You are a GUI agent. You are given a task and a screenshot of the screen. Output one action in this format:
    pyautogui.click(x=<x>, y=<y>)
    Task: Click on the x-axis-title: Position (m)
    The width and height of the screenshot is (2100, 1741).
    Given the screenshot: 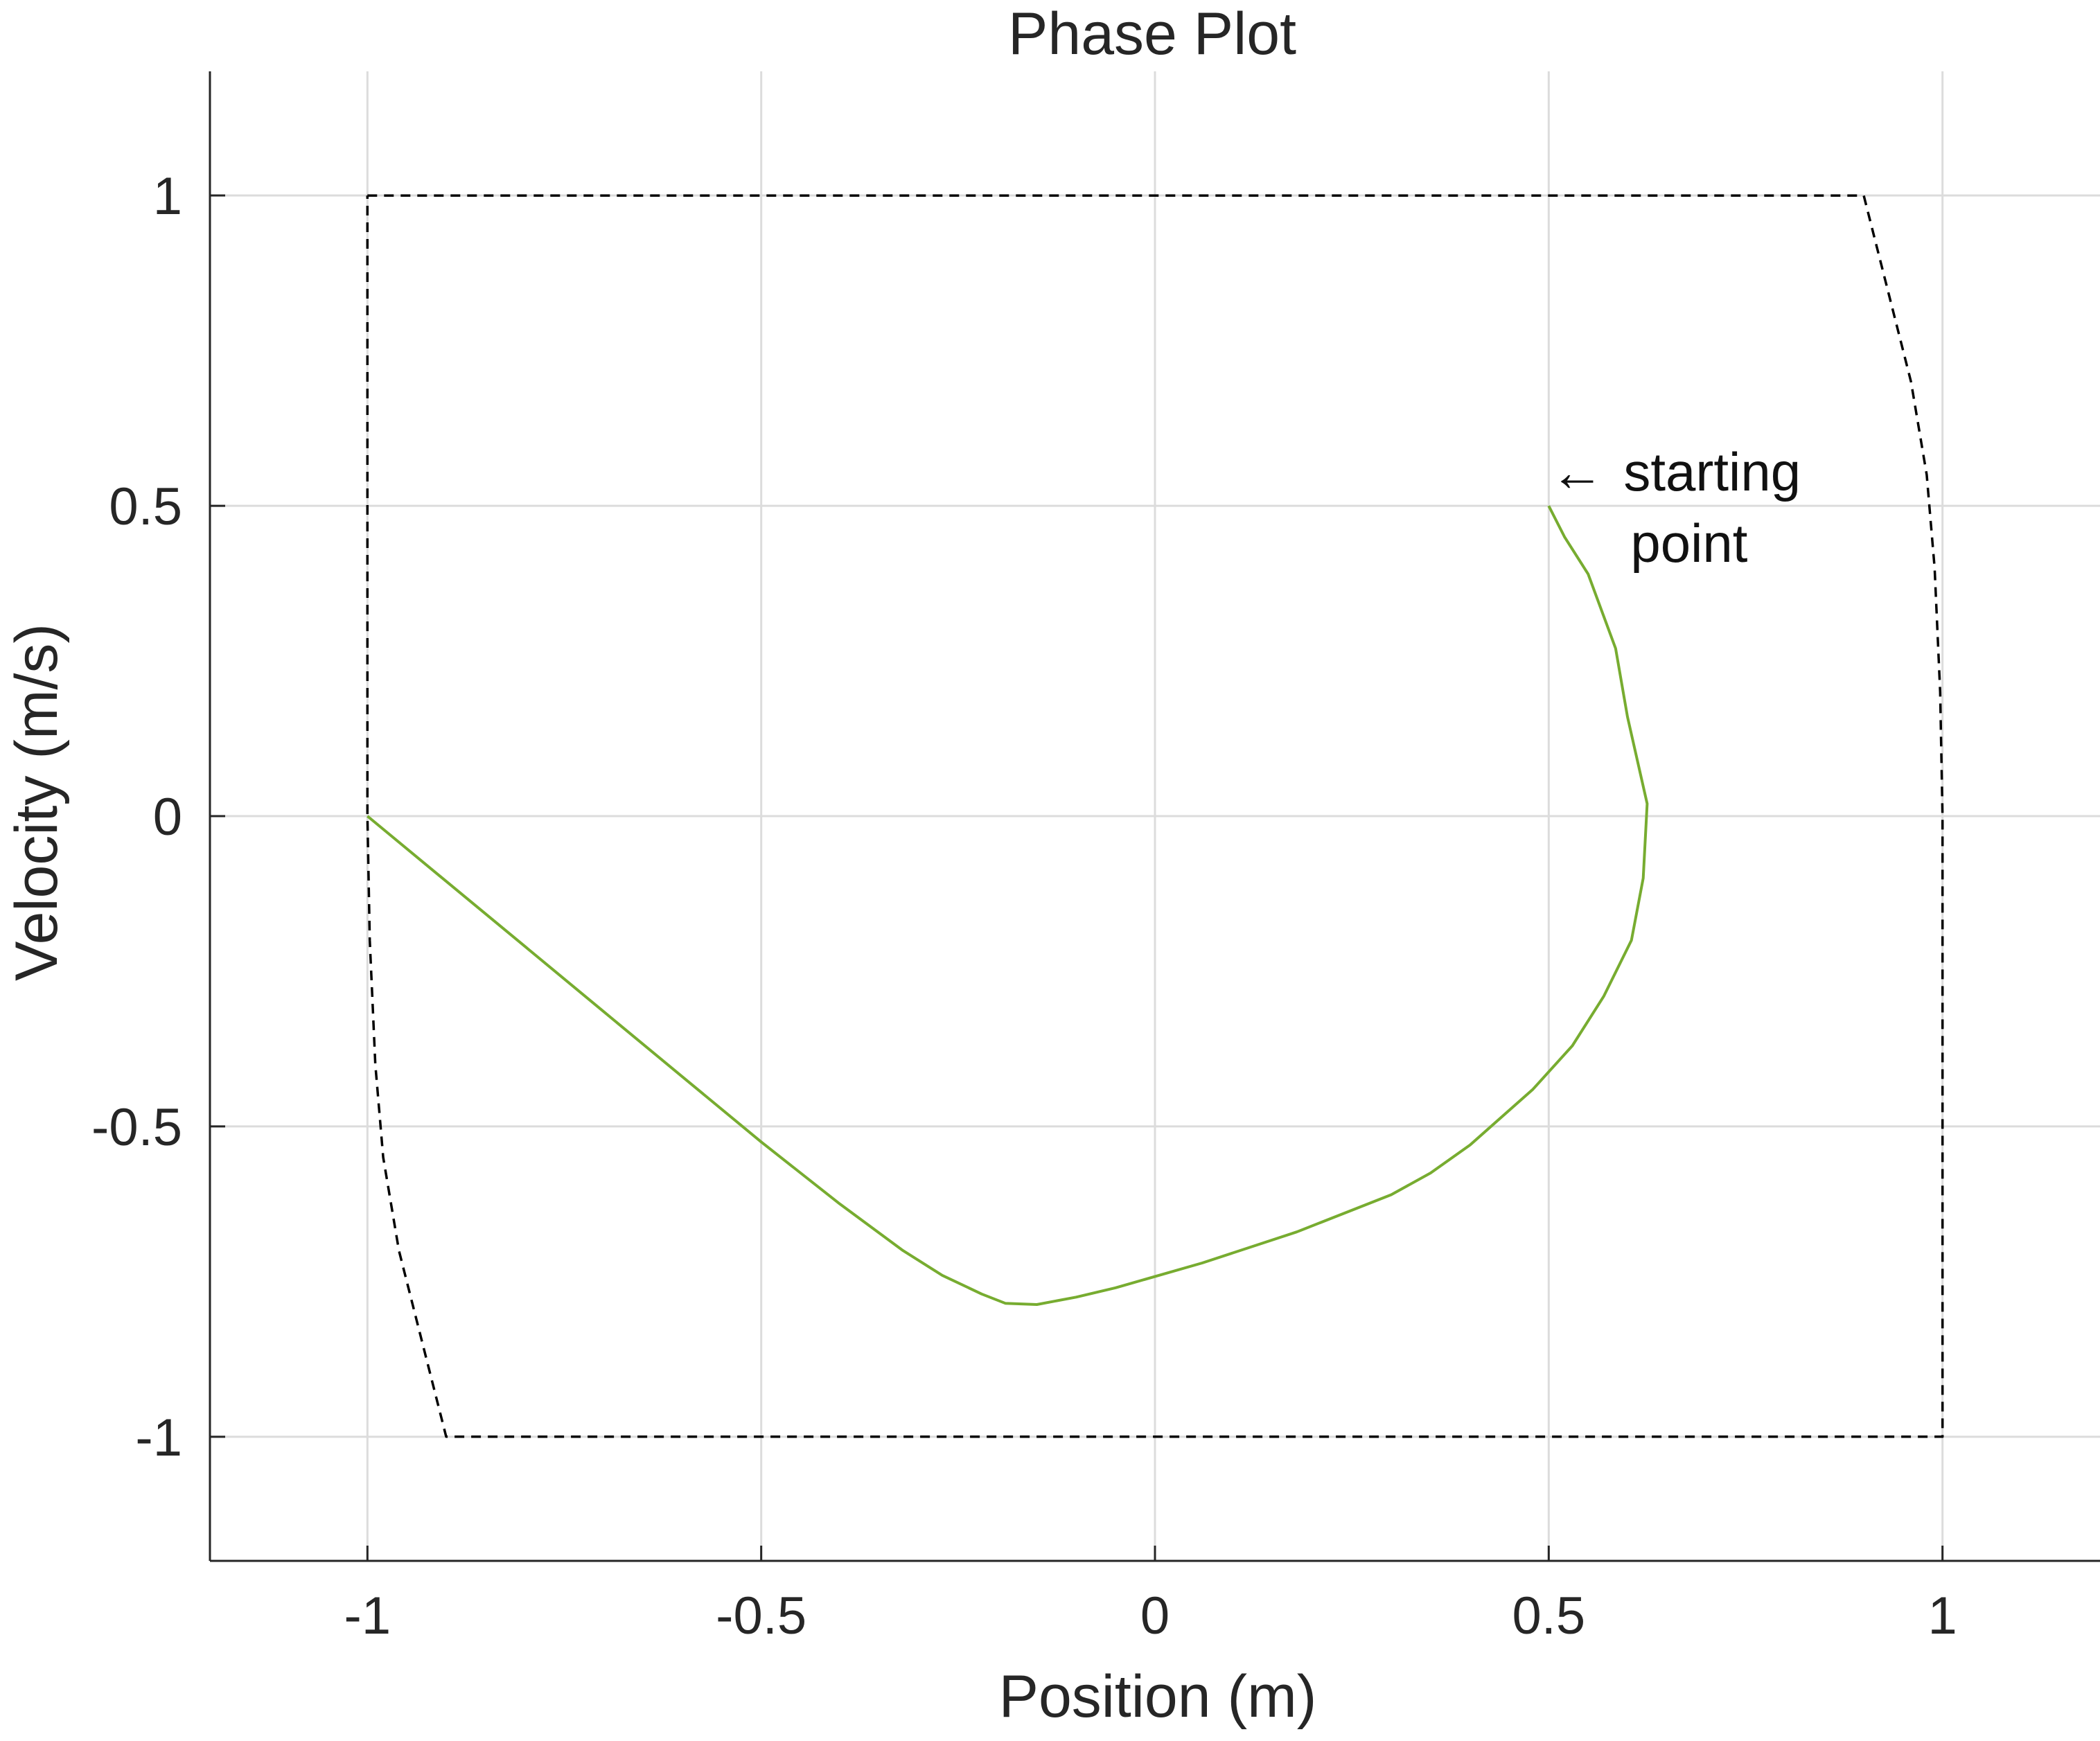 What is the action you would take?
    pyautogui.click(x=1158, y=1697)
    